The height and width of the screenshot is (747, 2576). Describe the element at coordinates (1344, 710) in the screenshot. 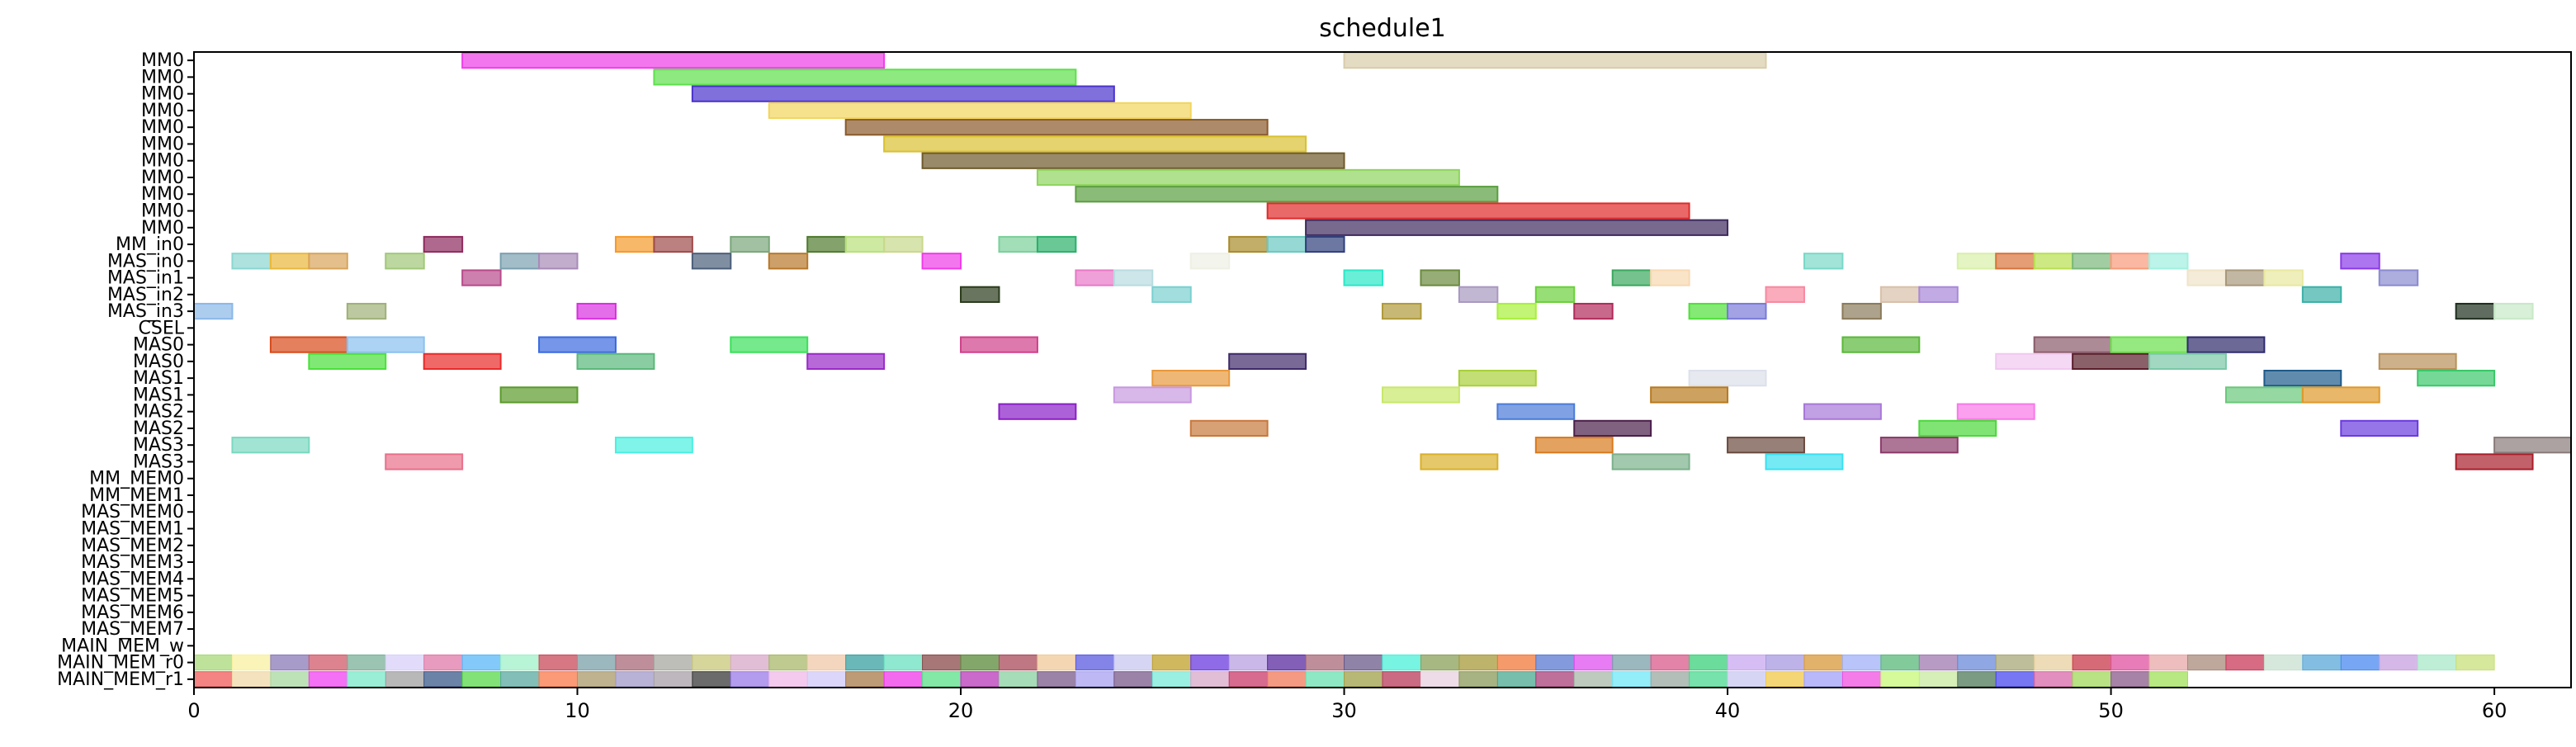

I see `x-tick-label: 30` at that location.